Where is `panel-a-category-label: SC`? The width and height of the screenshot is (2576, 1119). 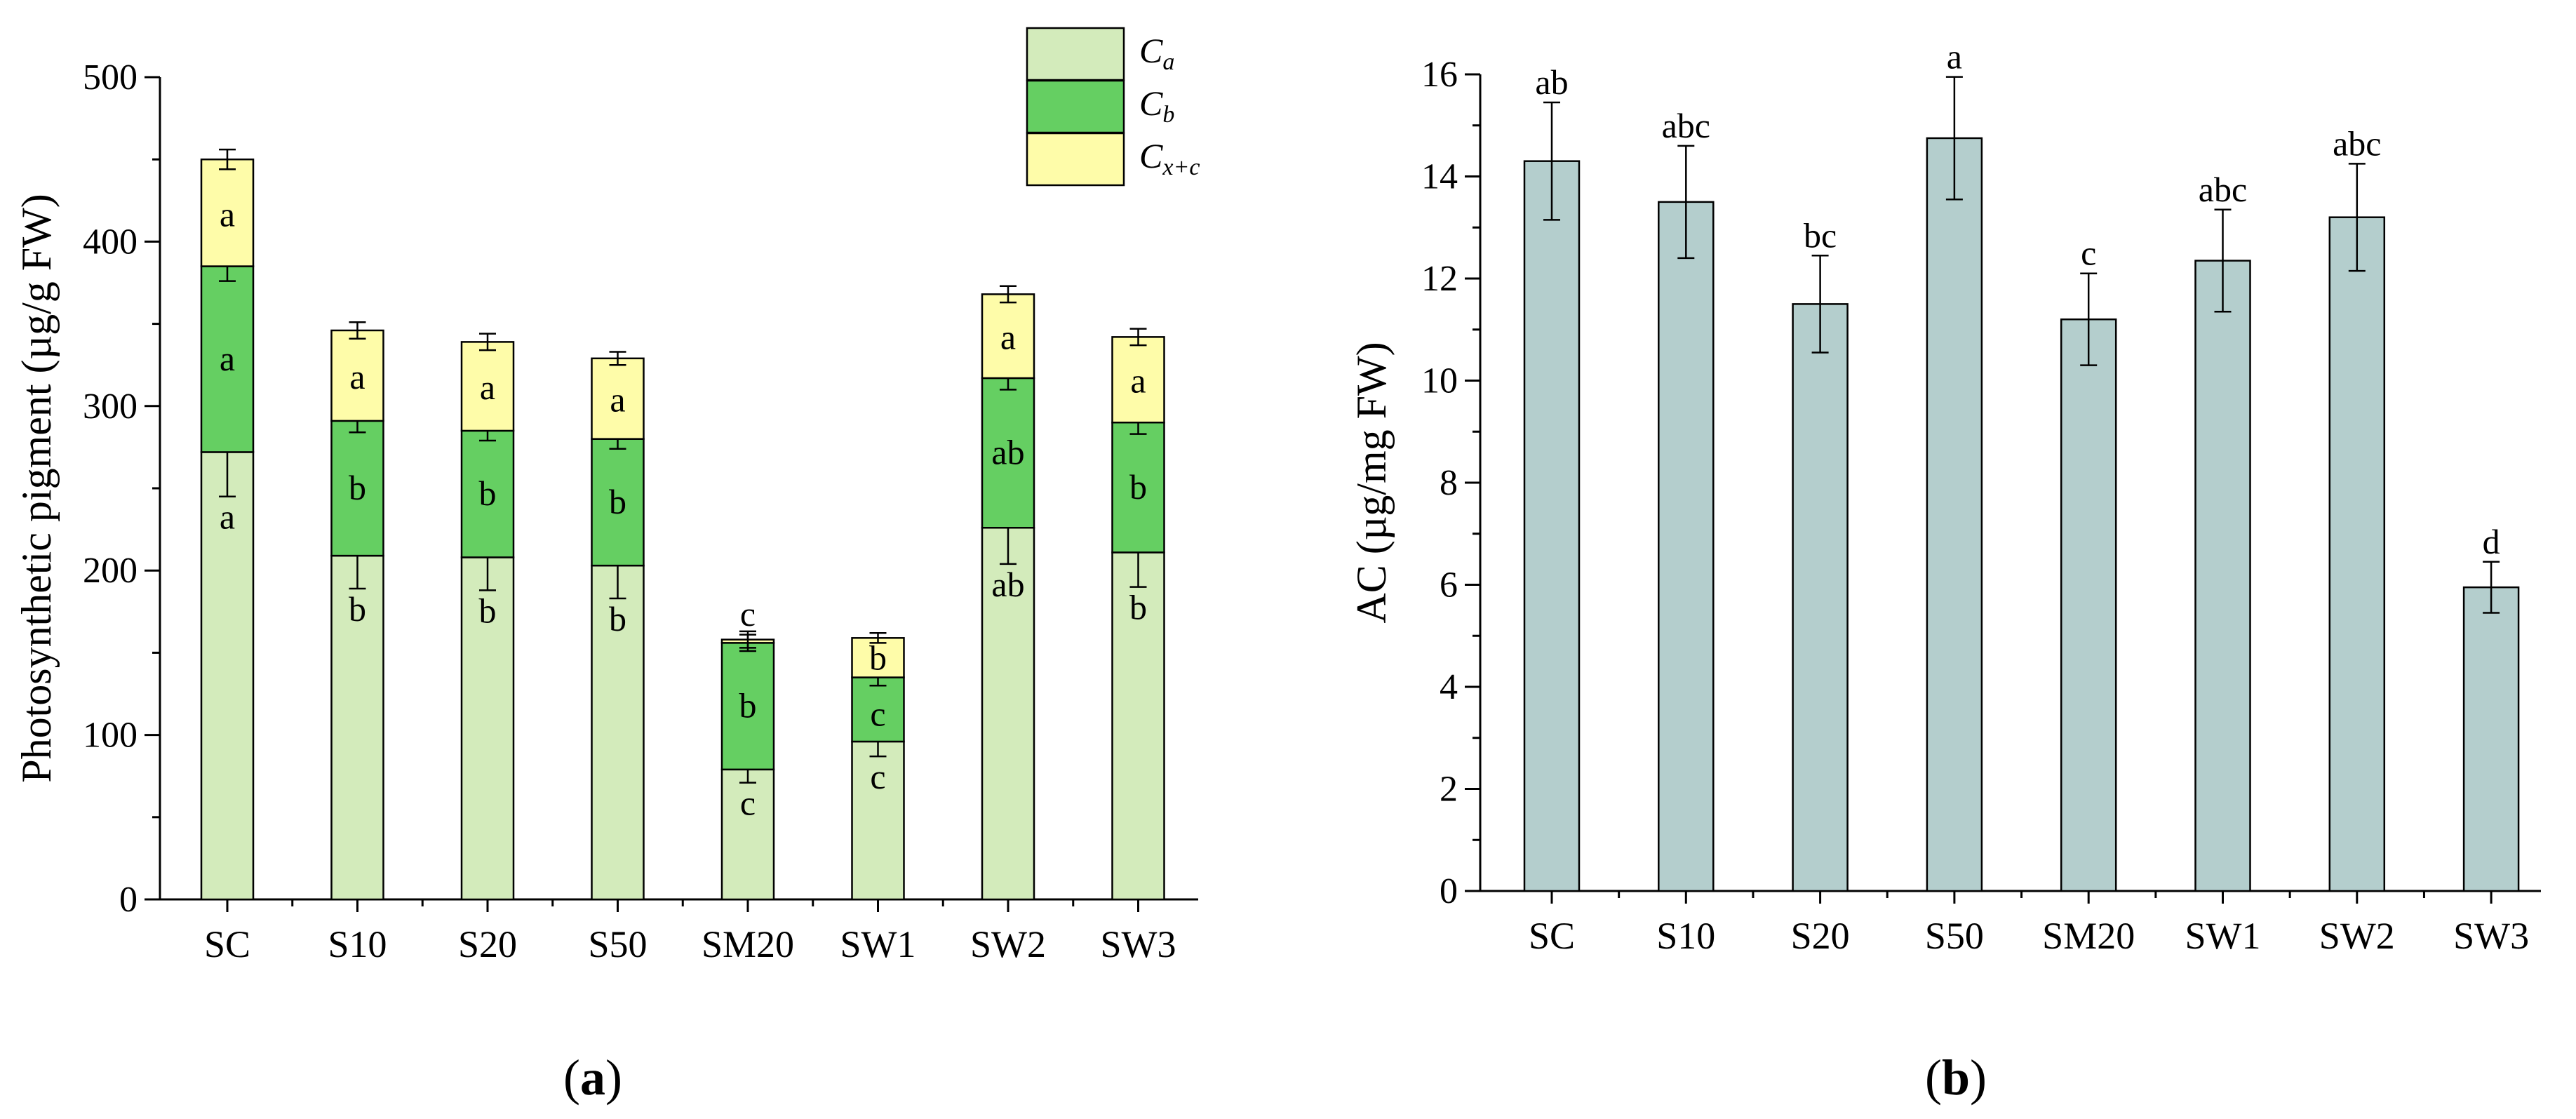
panel-a-category-label: SC is located at coordinates (227, 944).